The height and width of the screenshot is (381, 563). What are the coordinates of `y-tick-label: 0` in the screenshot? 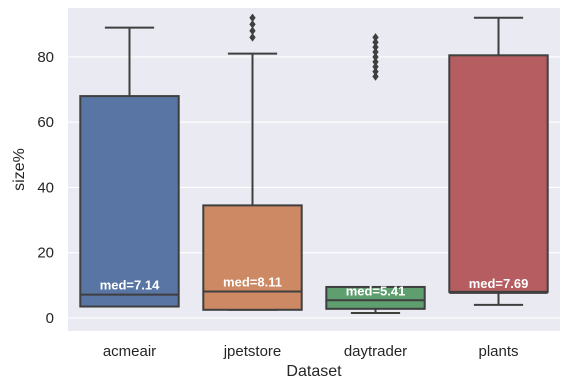 It's located at (50, 318).